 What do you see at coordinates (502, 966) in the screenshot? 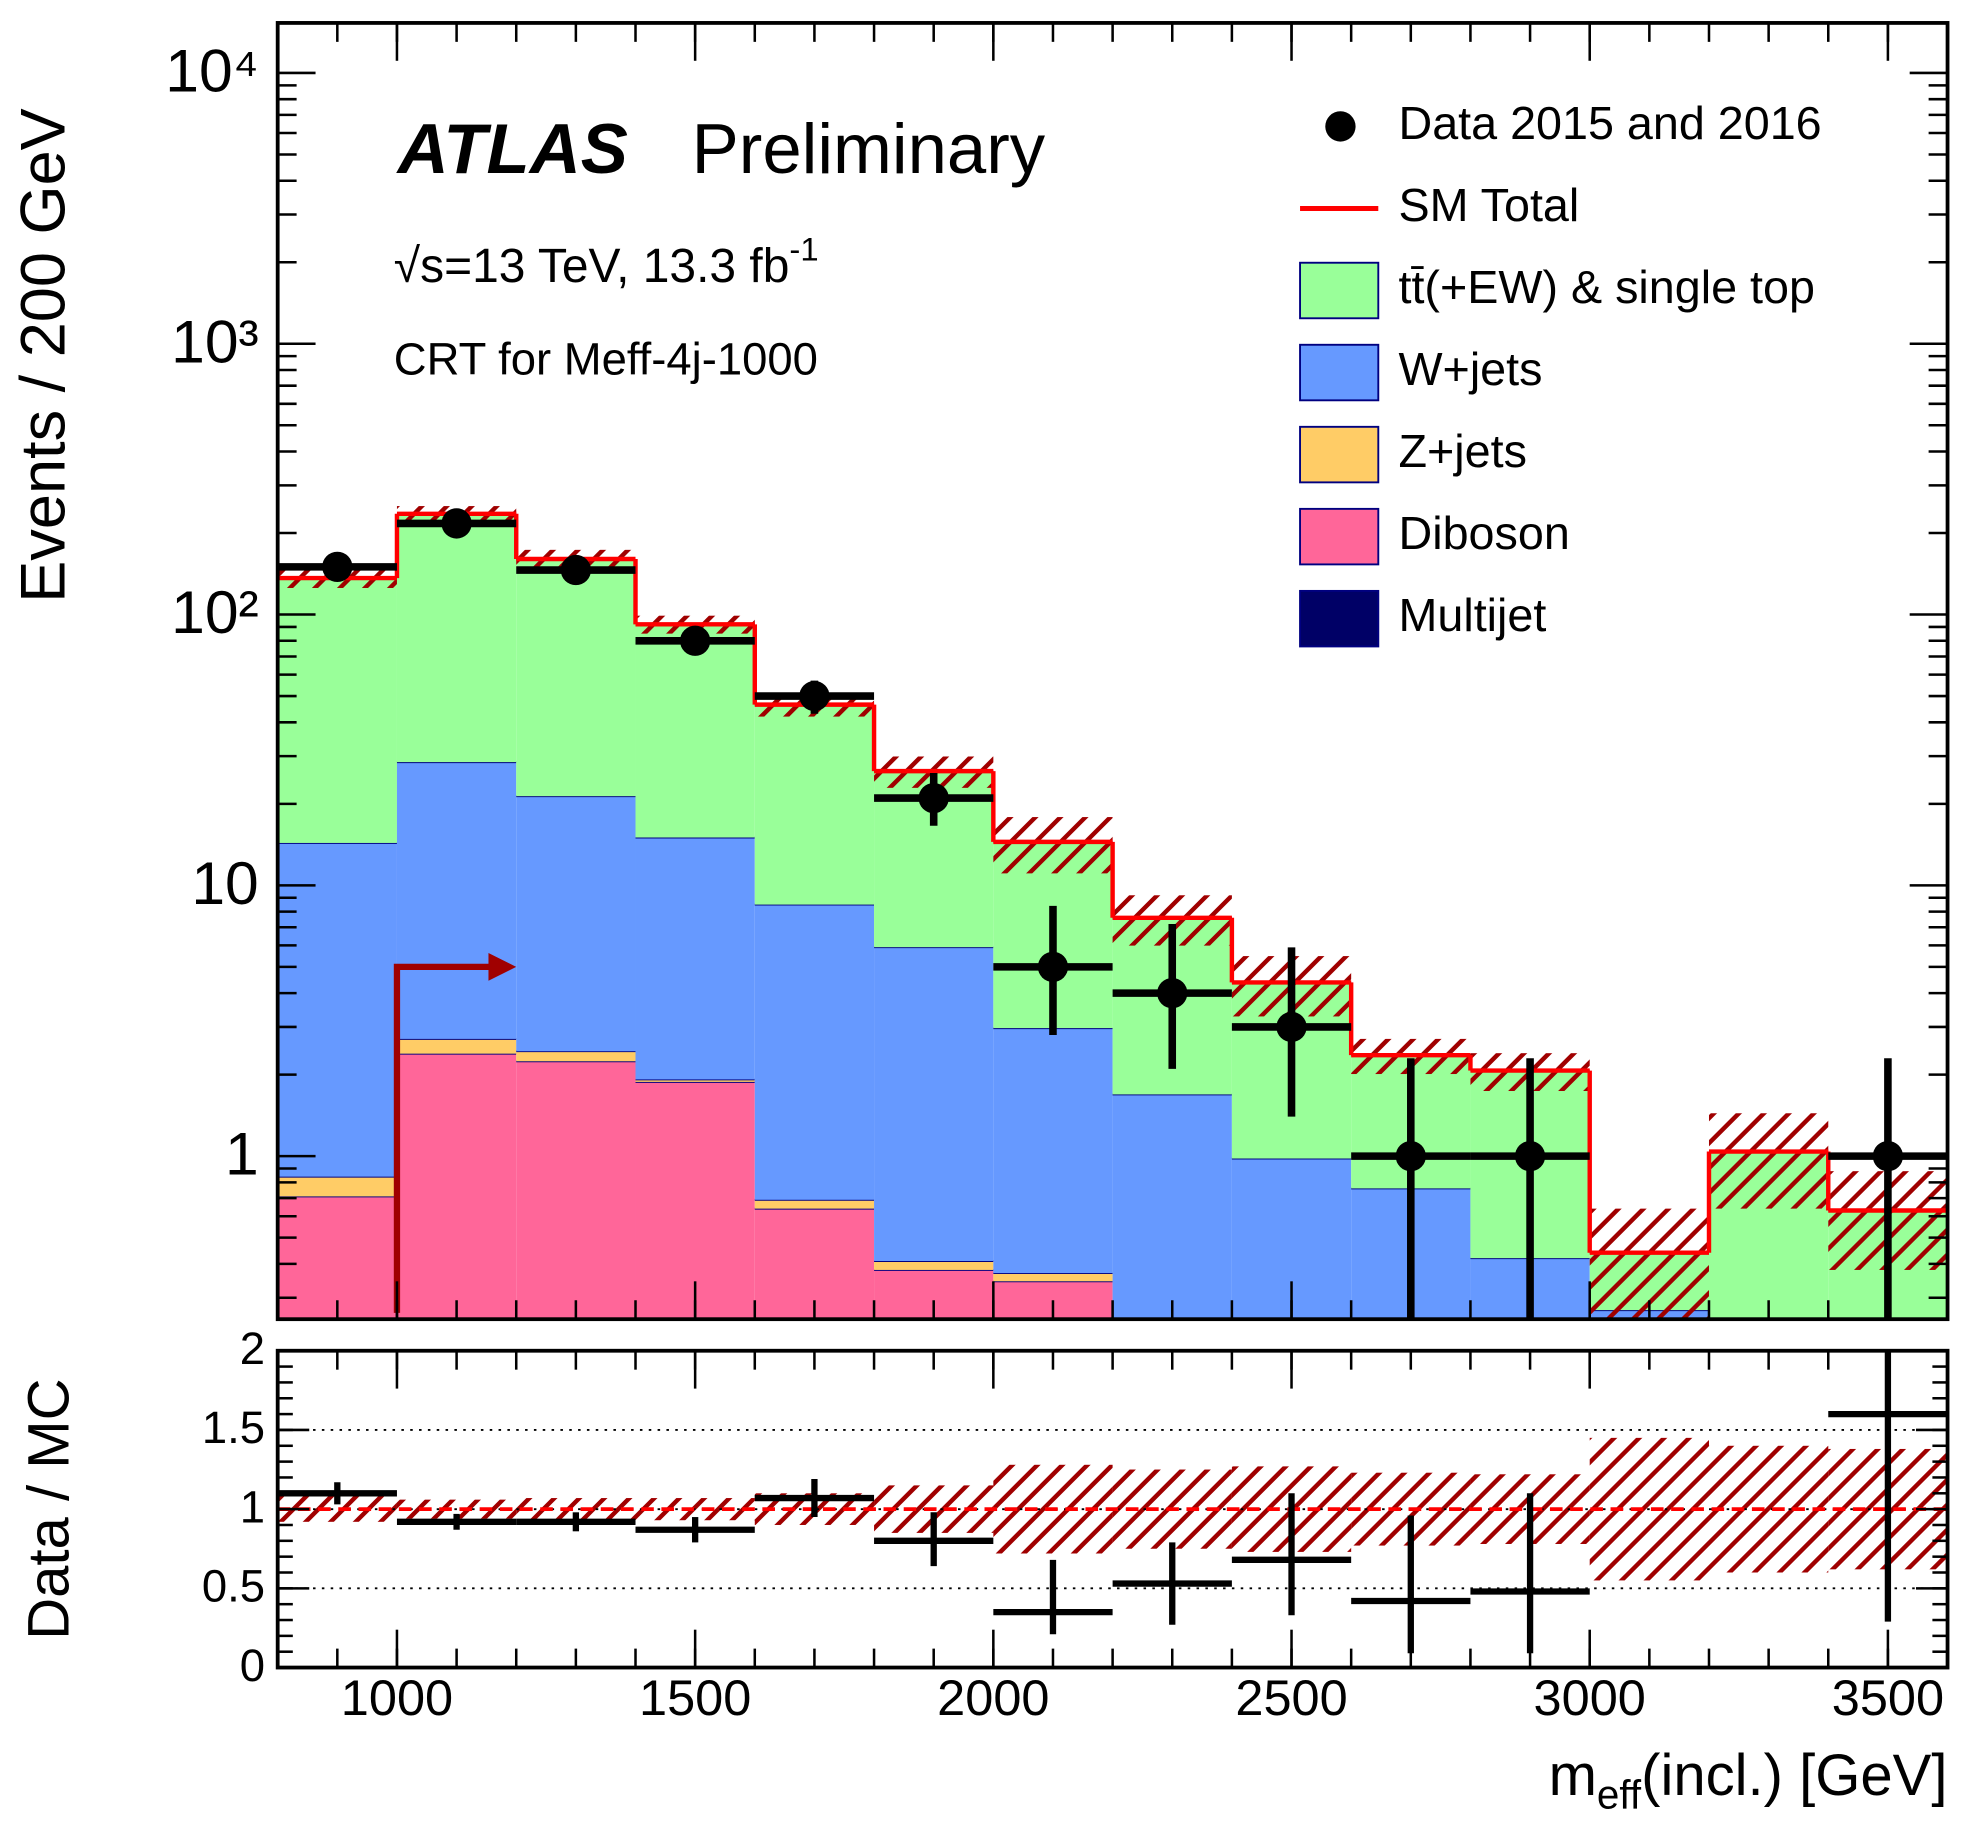
I see `arrow-head` at bounding box center [502, 966].